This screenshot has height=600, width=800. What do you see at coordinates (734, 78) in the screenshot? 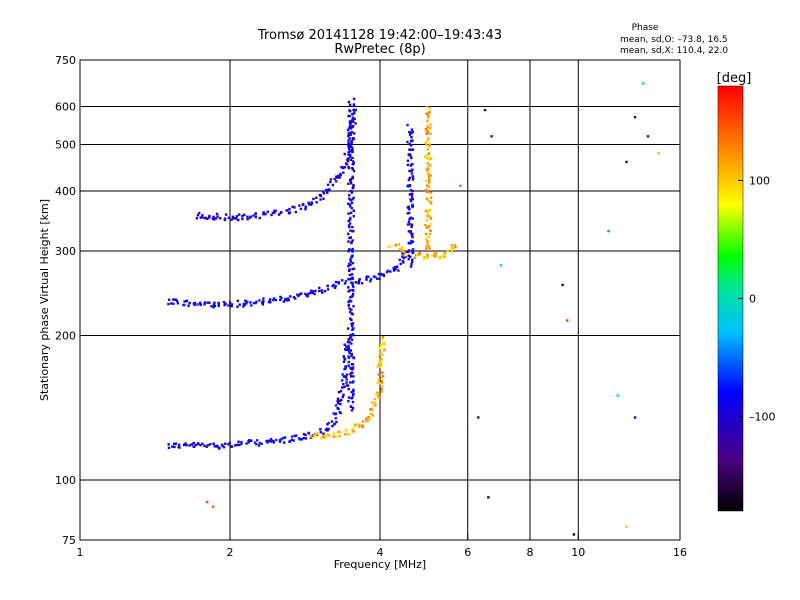
I see `colorbar-label: [deg]` at bounding box center [734, 78].